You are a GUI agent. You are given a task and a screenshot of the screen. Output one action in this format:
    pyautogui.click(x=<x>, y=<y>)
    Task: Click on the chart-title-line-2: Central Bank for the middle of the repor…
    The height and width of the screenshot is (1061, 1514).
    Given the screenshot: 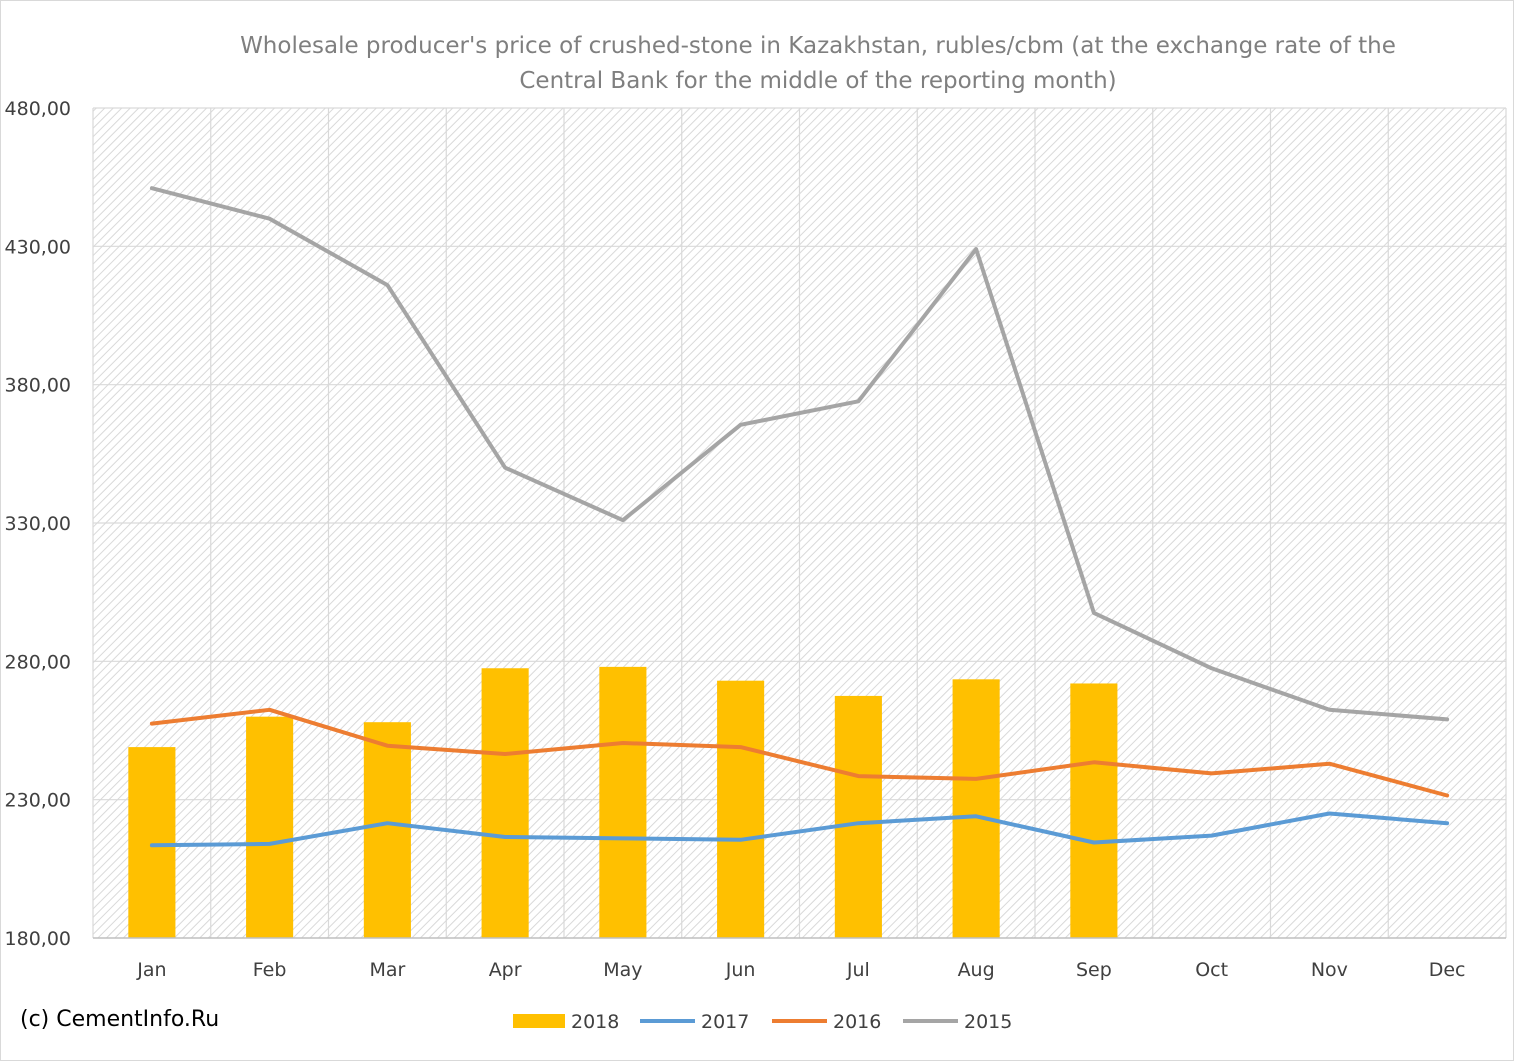 What is the action you would take?
    pyautogui.click(x=817, y=81)
    